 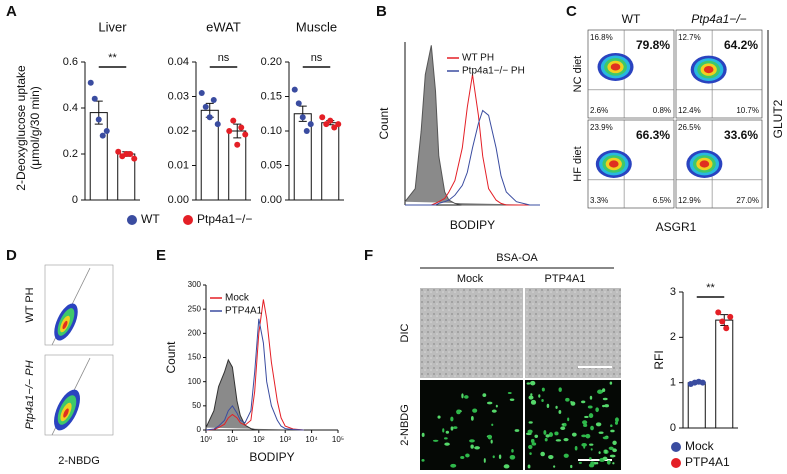 I want to click on y-tick-label: 150, so click(x=195, y=357).